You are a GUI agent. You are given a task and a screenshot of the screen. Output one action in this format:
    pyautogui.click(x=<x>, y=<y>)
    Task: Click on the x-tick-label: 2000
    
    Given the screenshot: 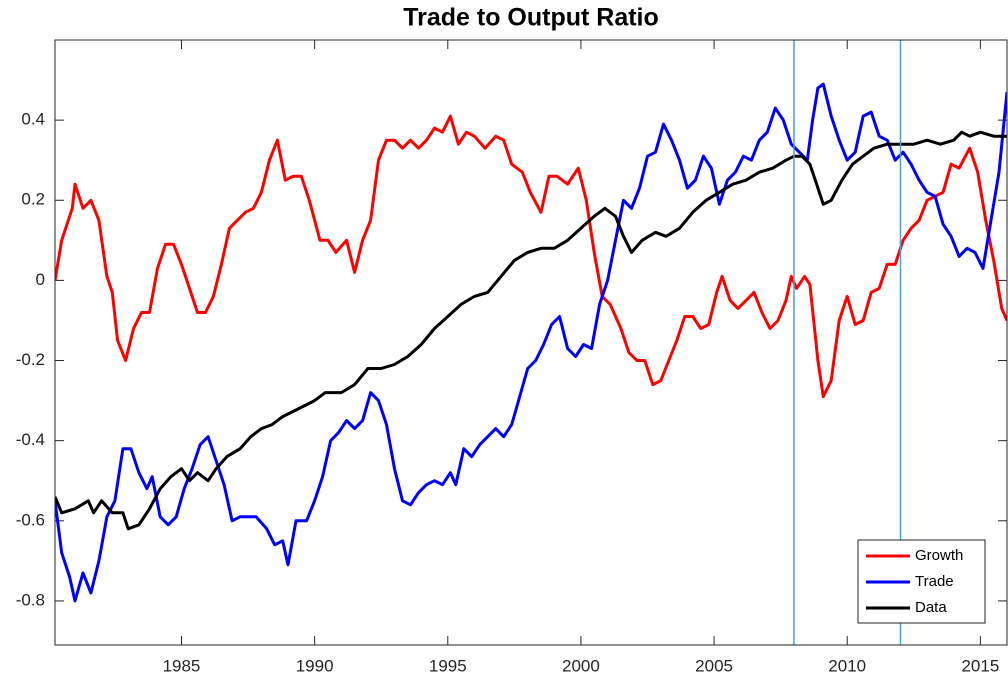 What is the action you would take?
    pyautogui.click(x=581, y=665)
    